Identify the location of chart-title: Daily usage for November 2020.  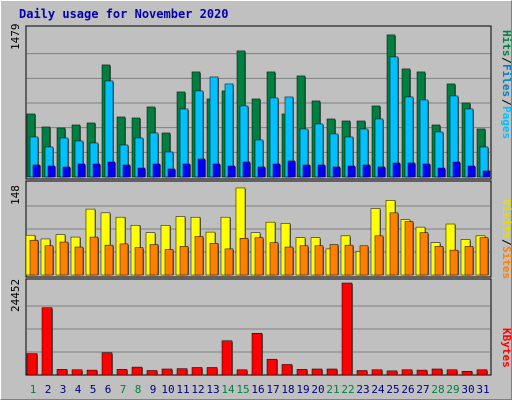
(124, 14).